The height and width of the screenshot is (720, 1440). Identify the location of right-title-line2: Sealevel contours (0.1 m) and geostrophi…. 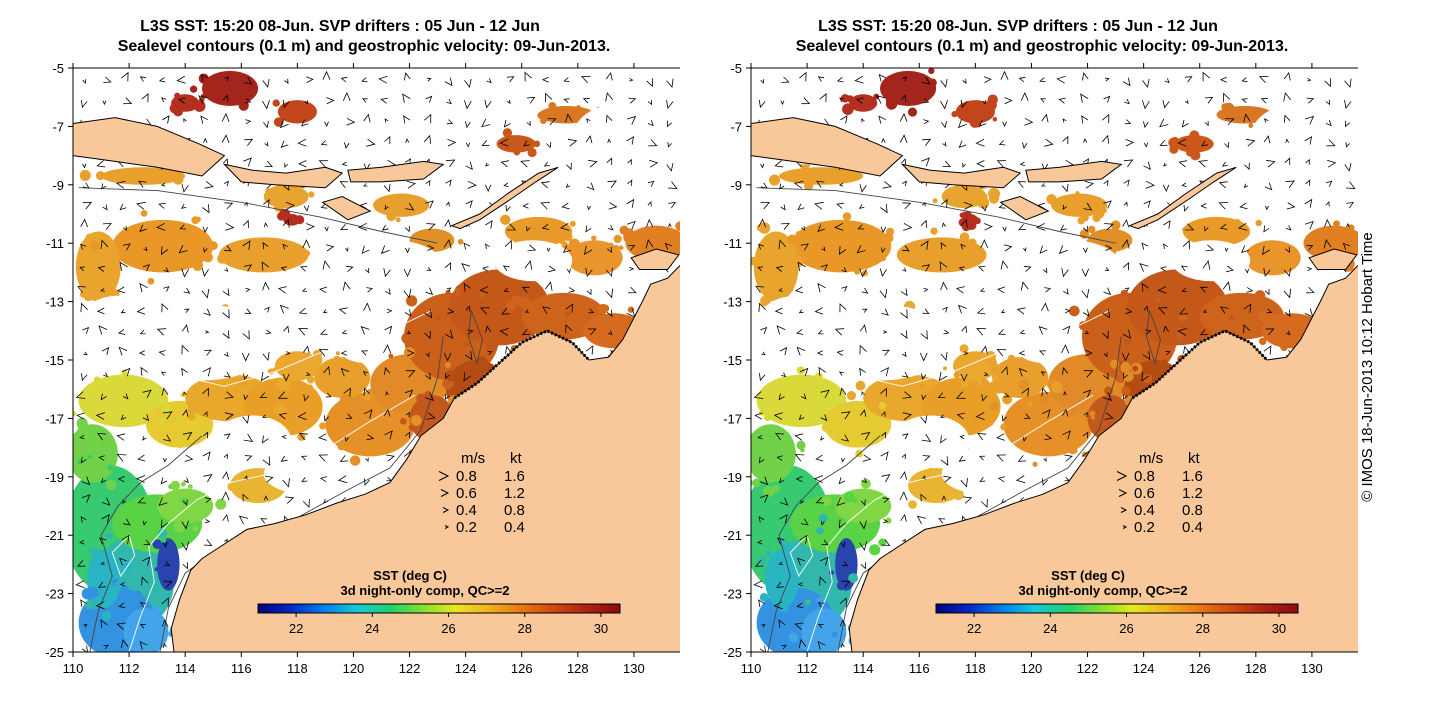
(1042, 46).